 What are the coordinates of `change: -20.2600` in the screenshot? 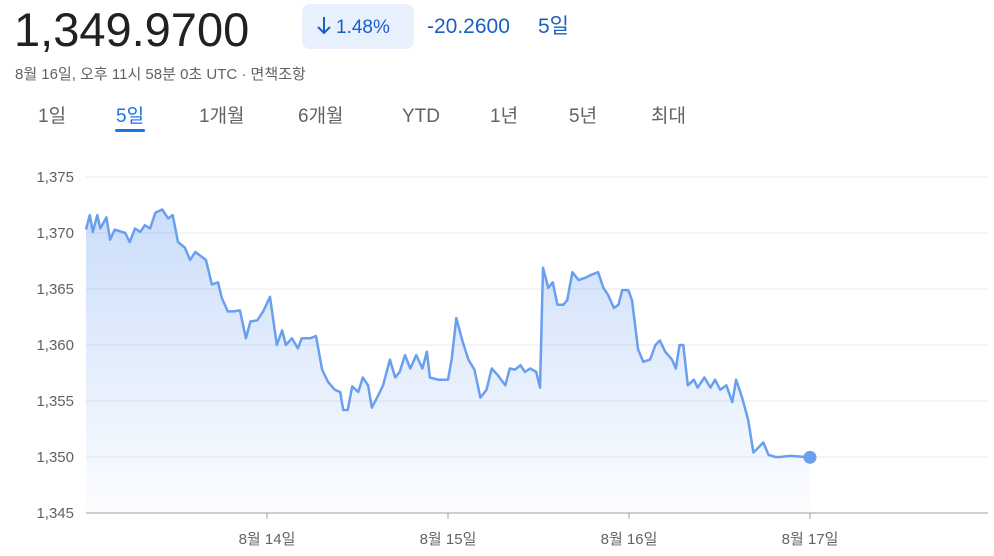 It's located at (468, 26).